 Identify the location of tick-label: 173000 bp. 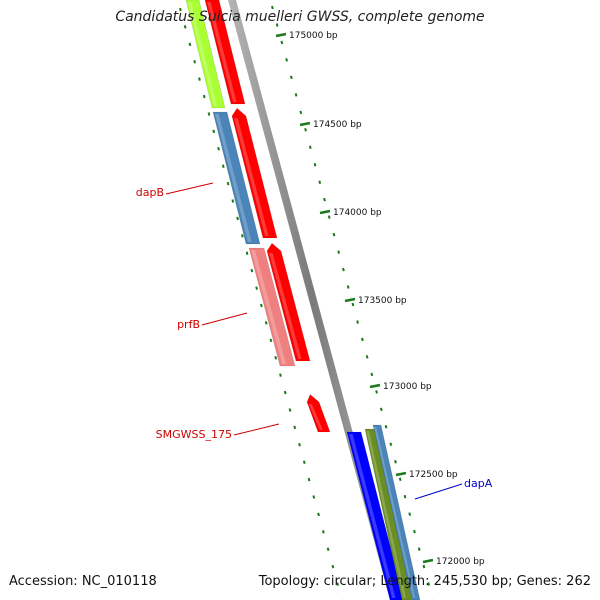
(407, 387).